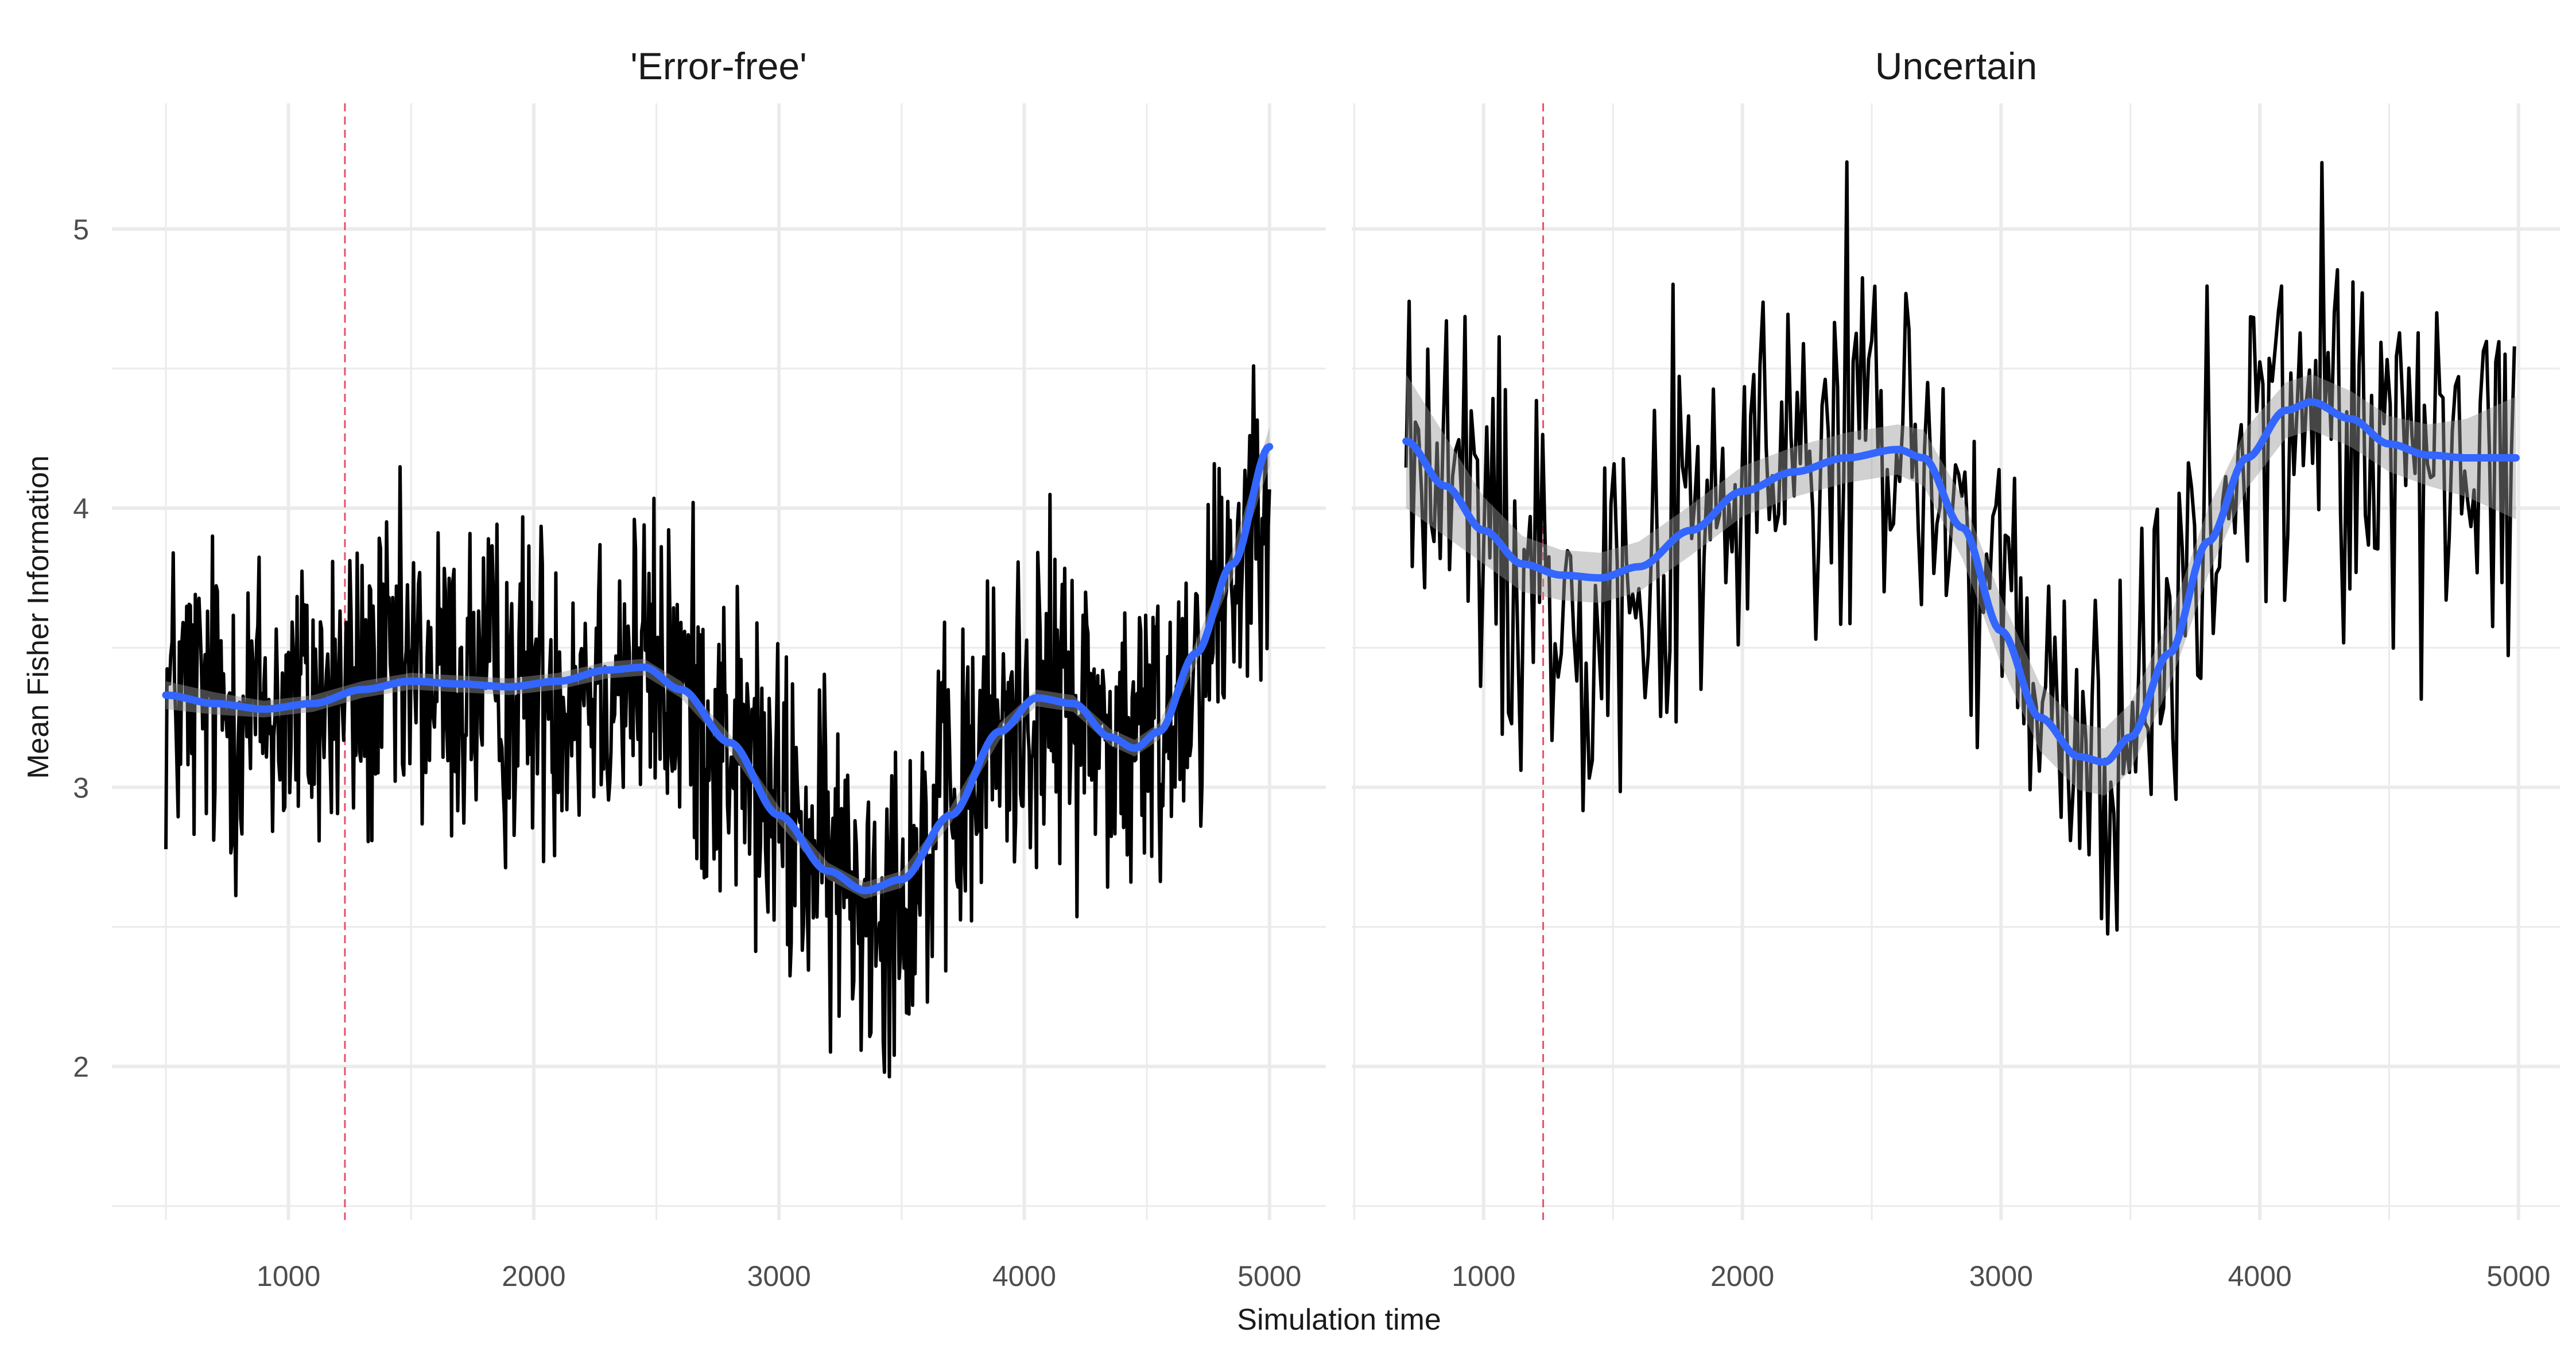 The width and height of the screenshot is (2576, 1356). Describe the element at coordinates (81, 1067) in the screenshot. I see `y-tick-label: 2` at that location.